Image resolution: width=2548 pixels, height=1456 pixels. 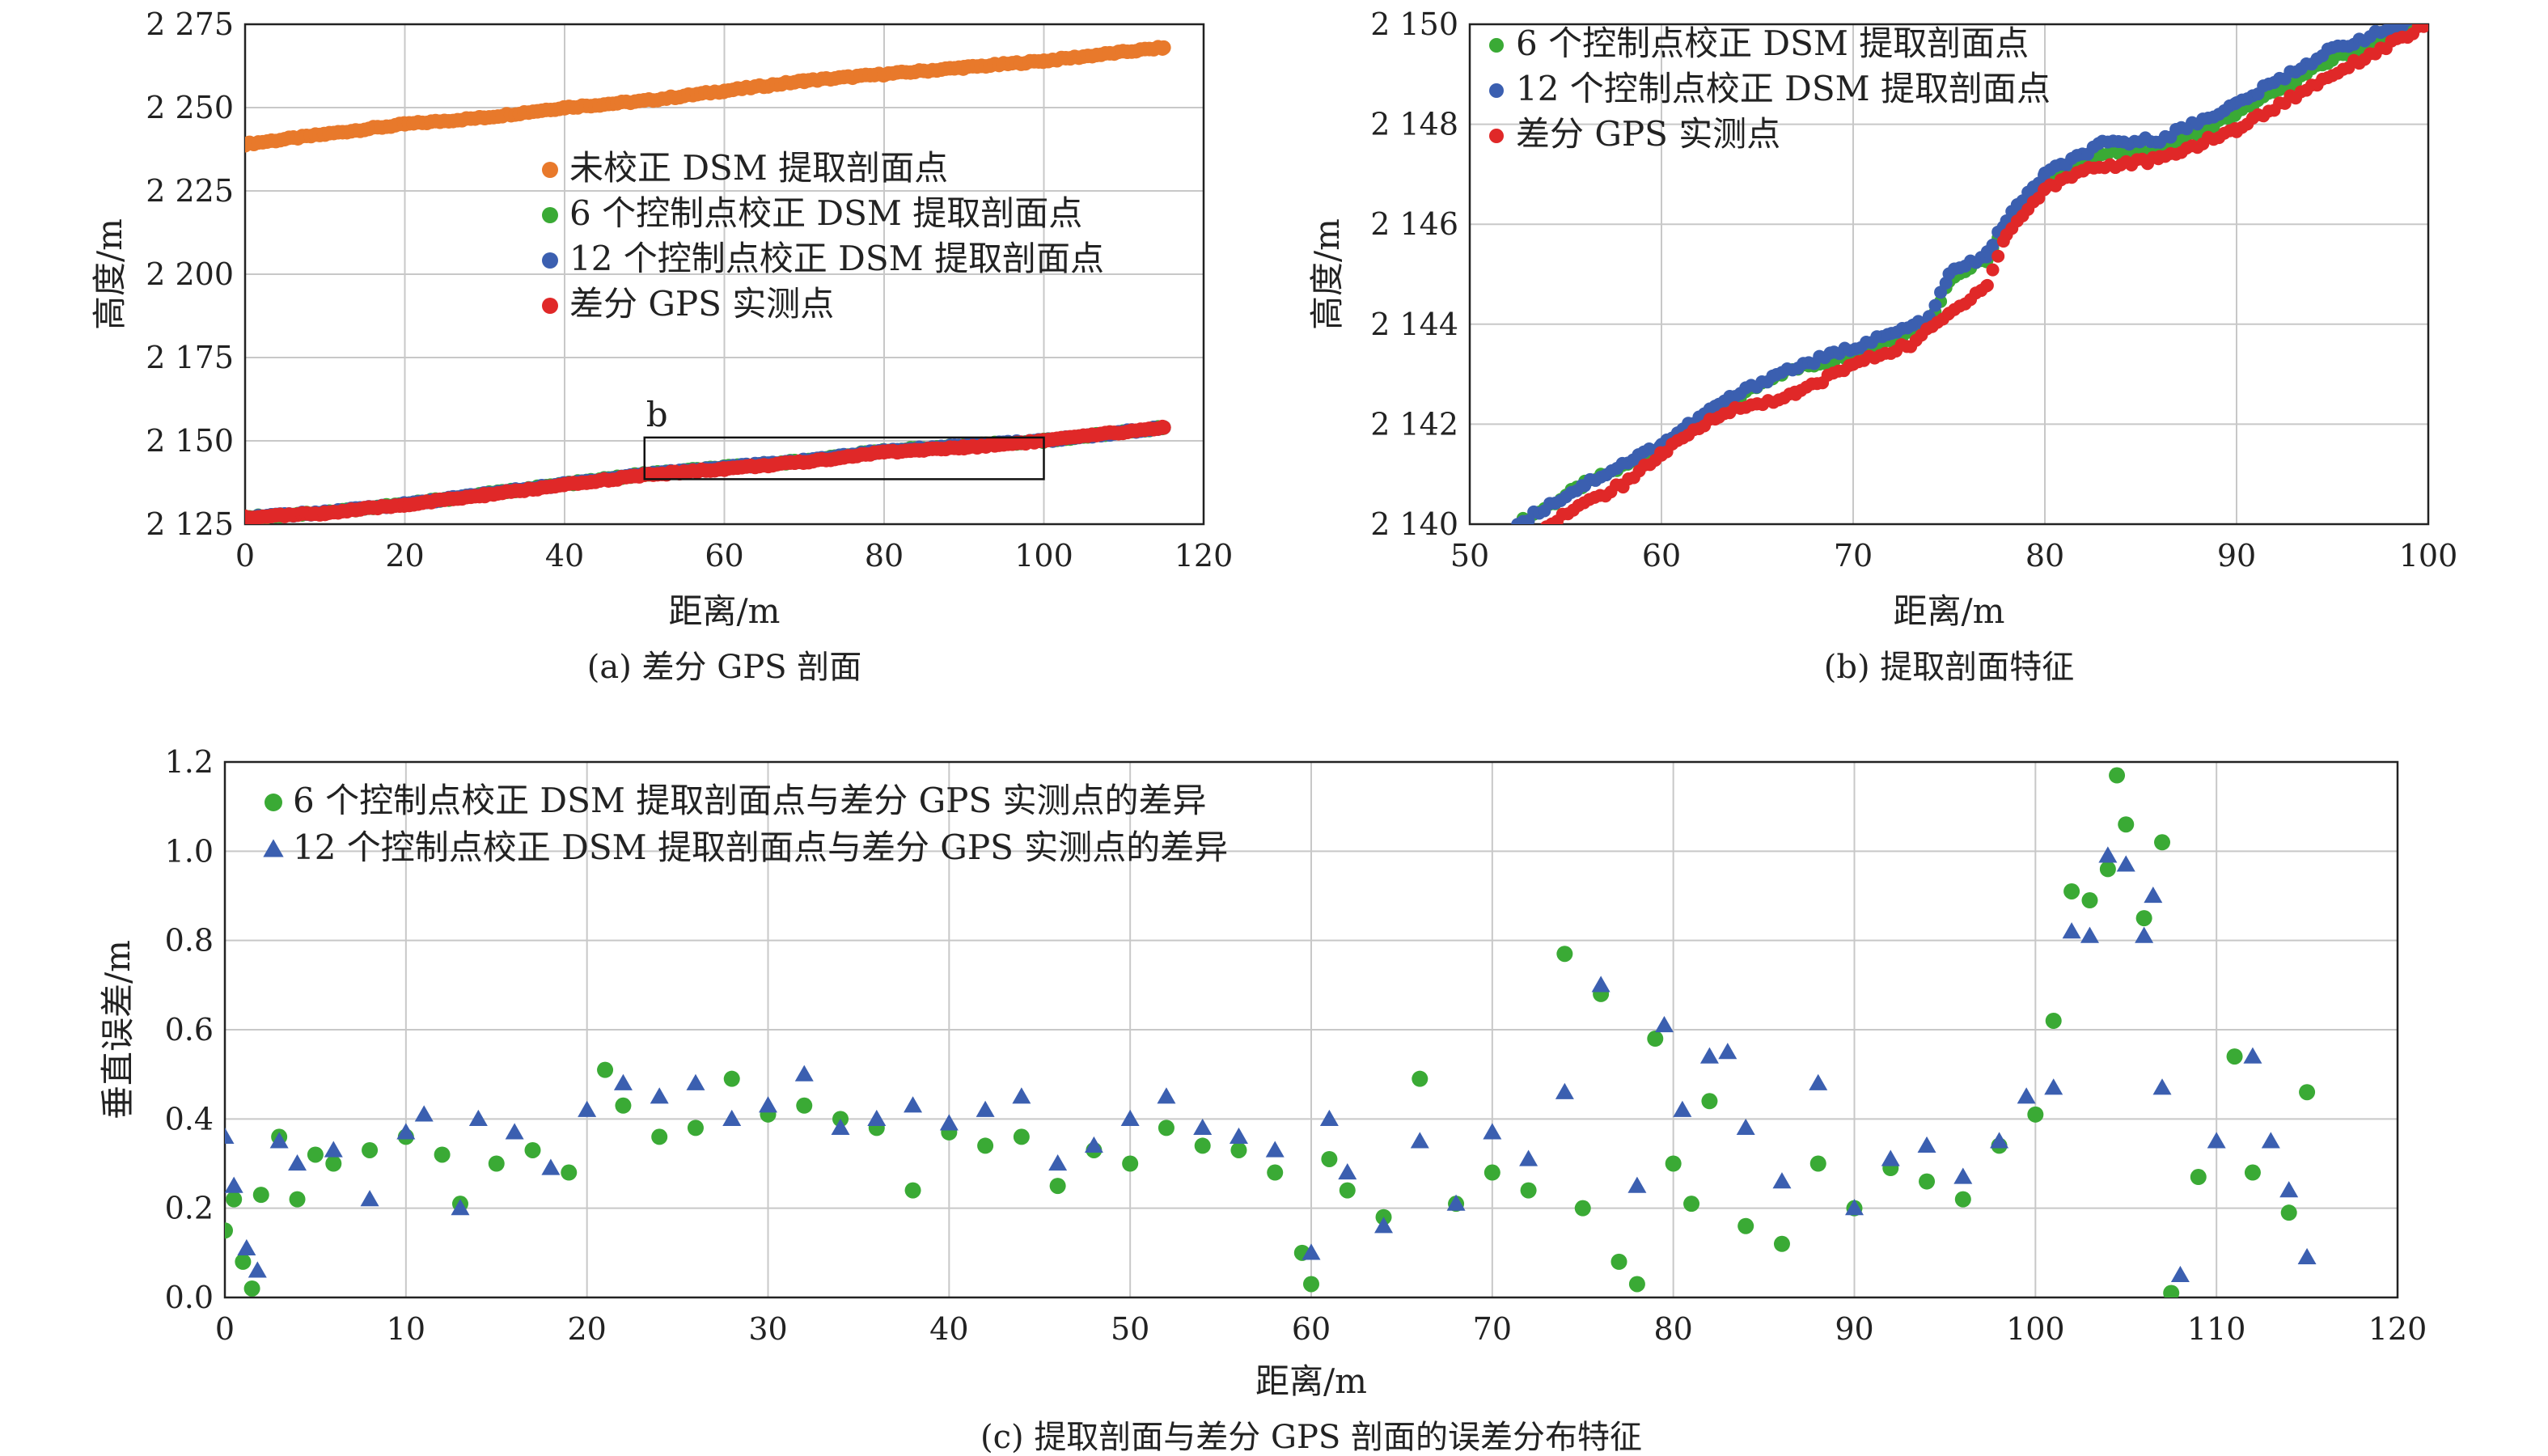 I want to click on y-axis-title: 垂直误差/m, so click(x=118, y=1030).